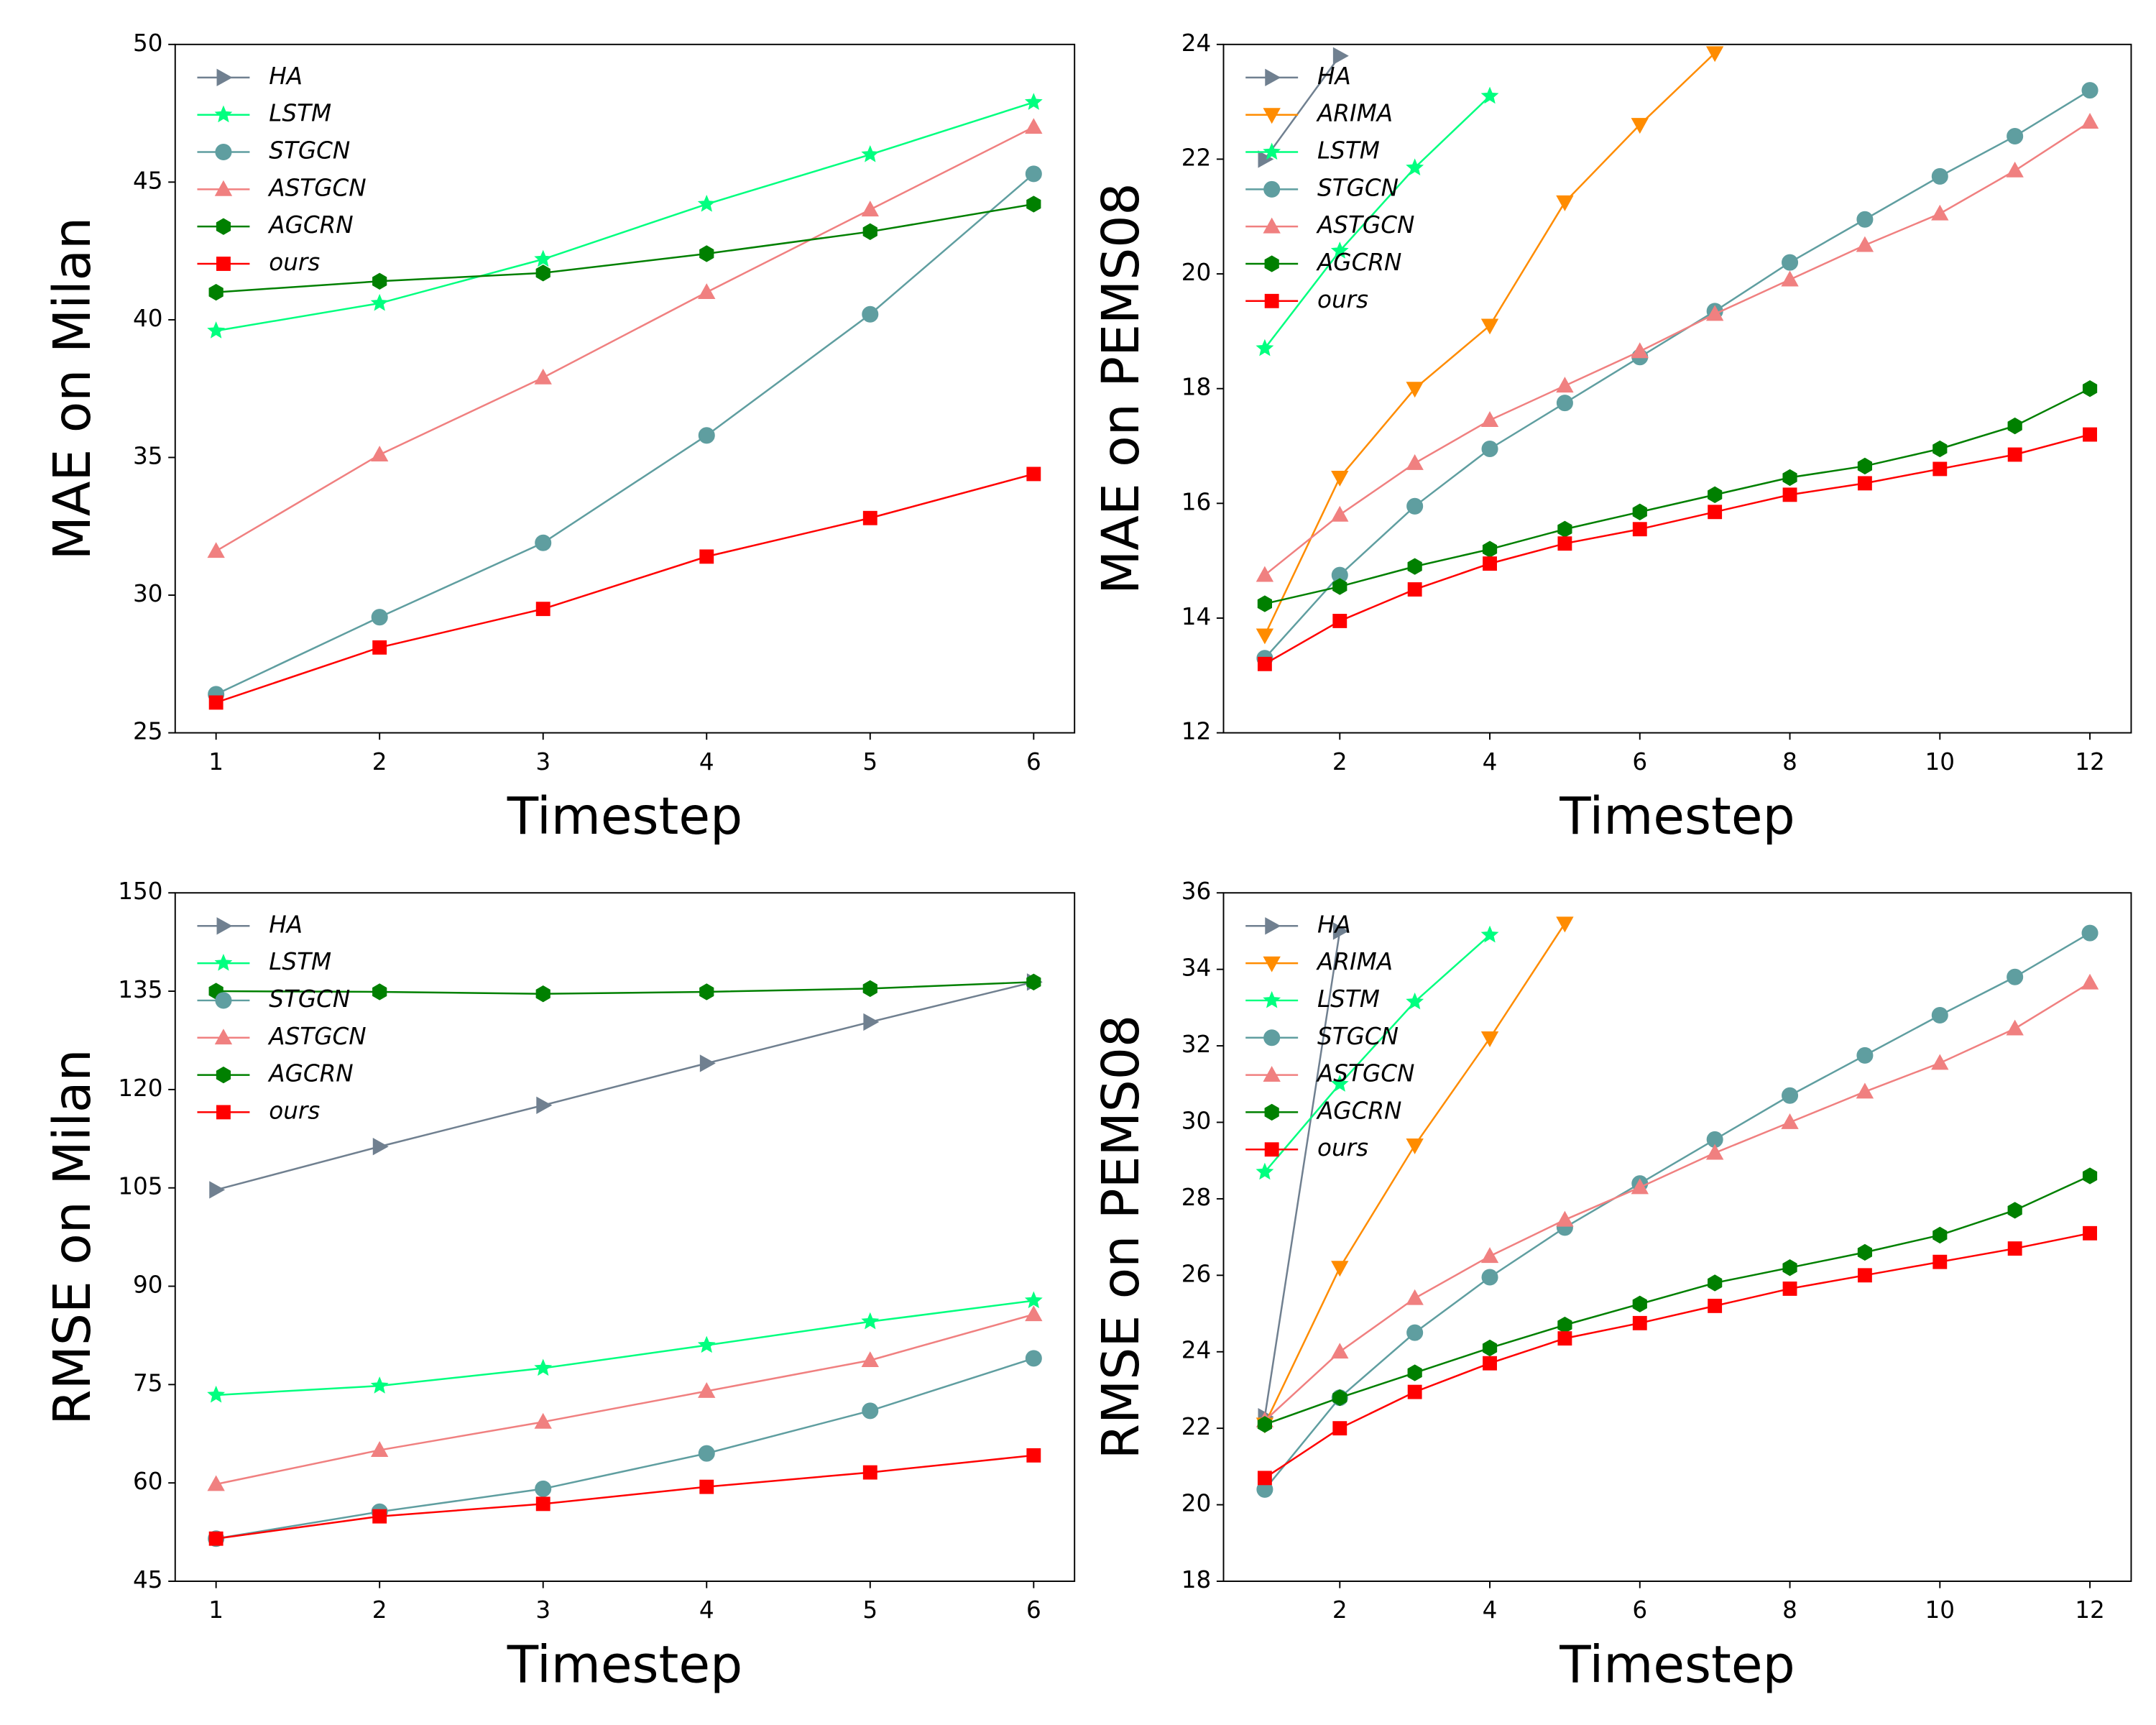  I want to click on y-tick-label: 12, so click(1196, 731).